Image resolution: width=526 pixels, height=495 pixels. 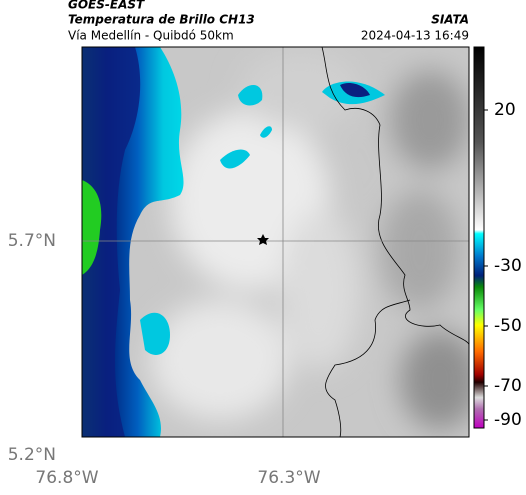 What do you see at coordinates (508, 266) in the screenshot?
I see `colorbar-tick: -30` at bounding box center [508, 266].